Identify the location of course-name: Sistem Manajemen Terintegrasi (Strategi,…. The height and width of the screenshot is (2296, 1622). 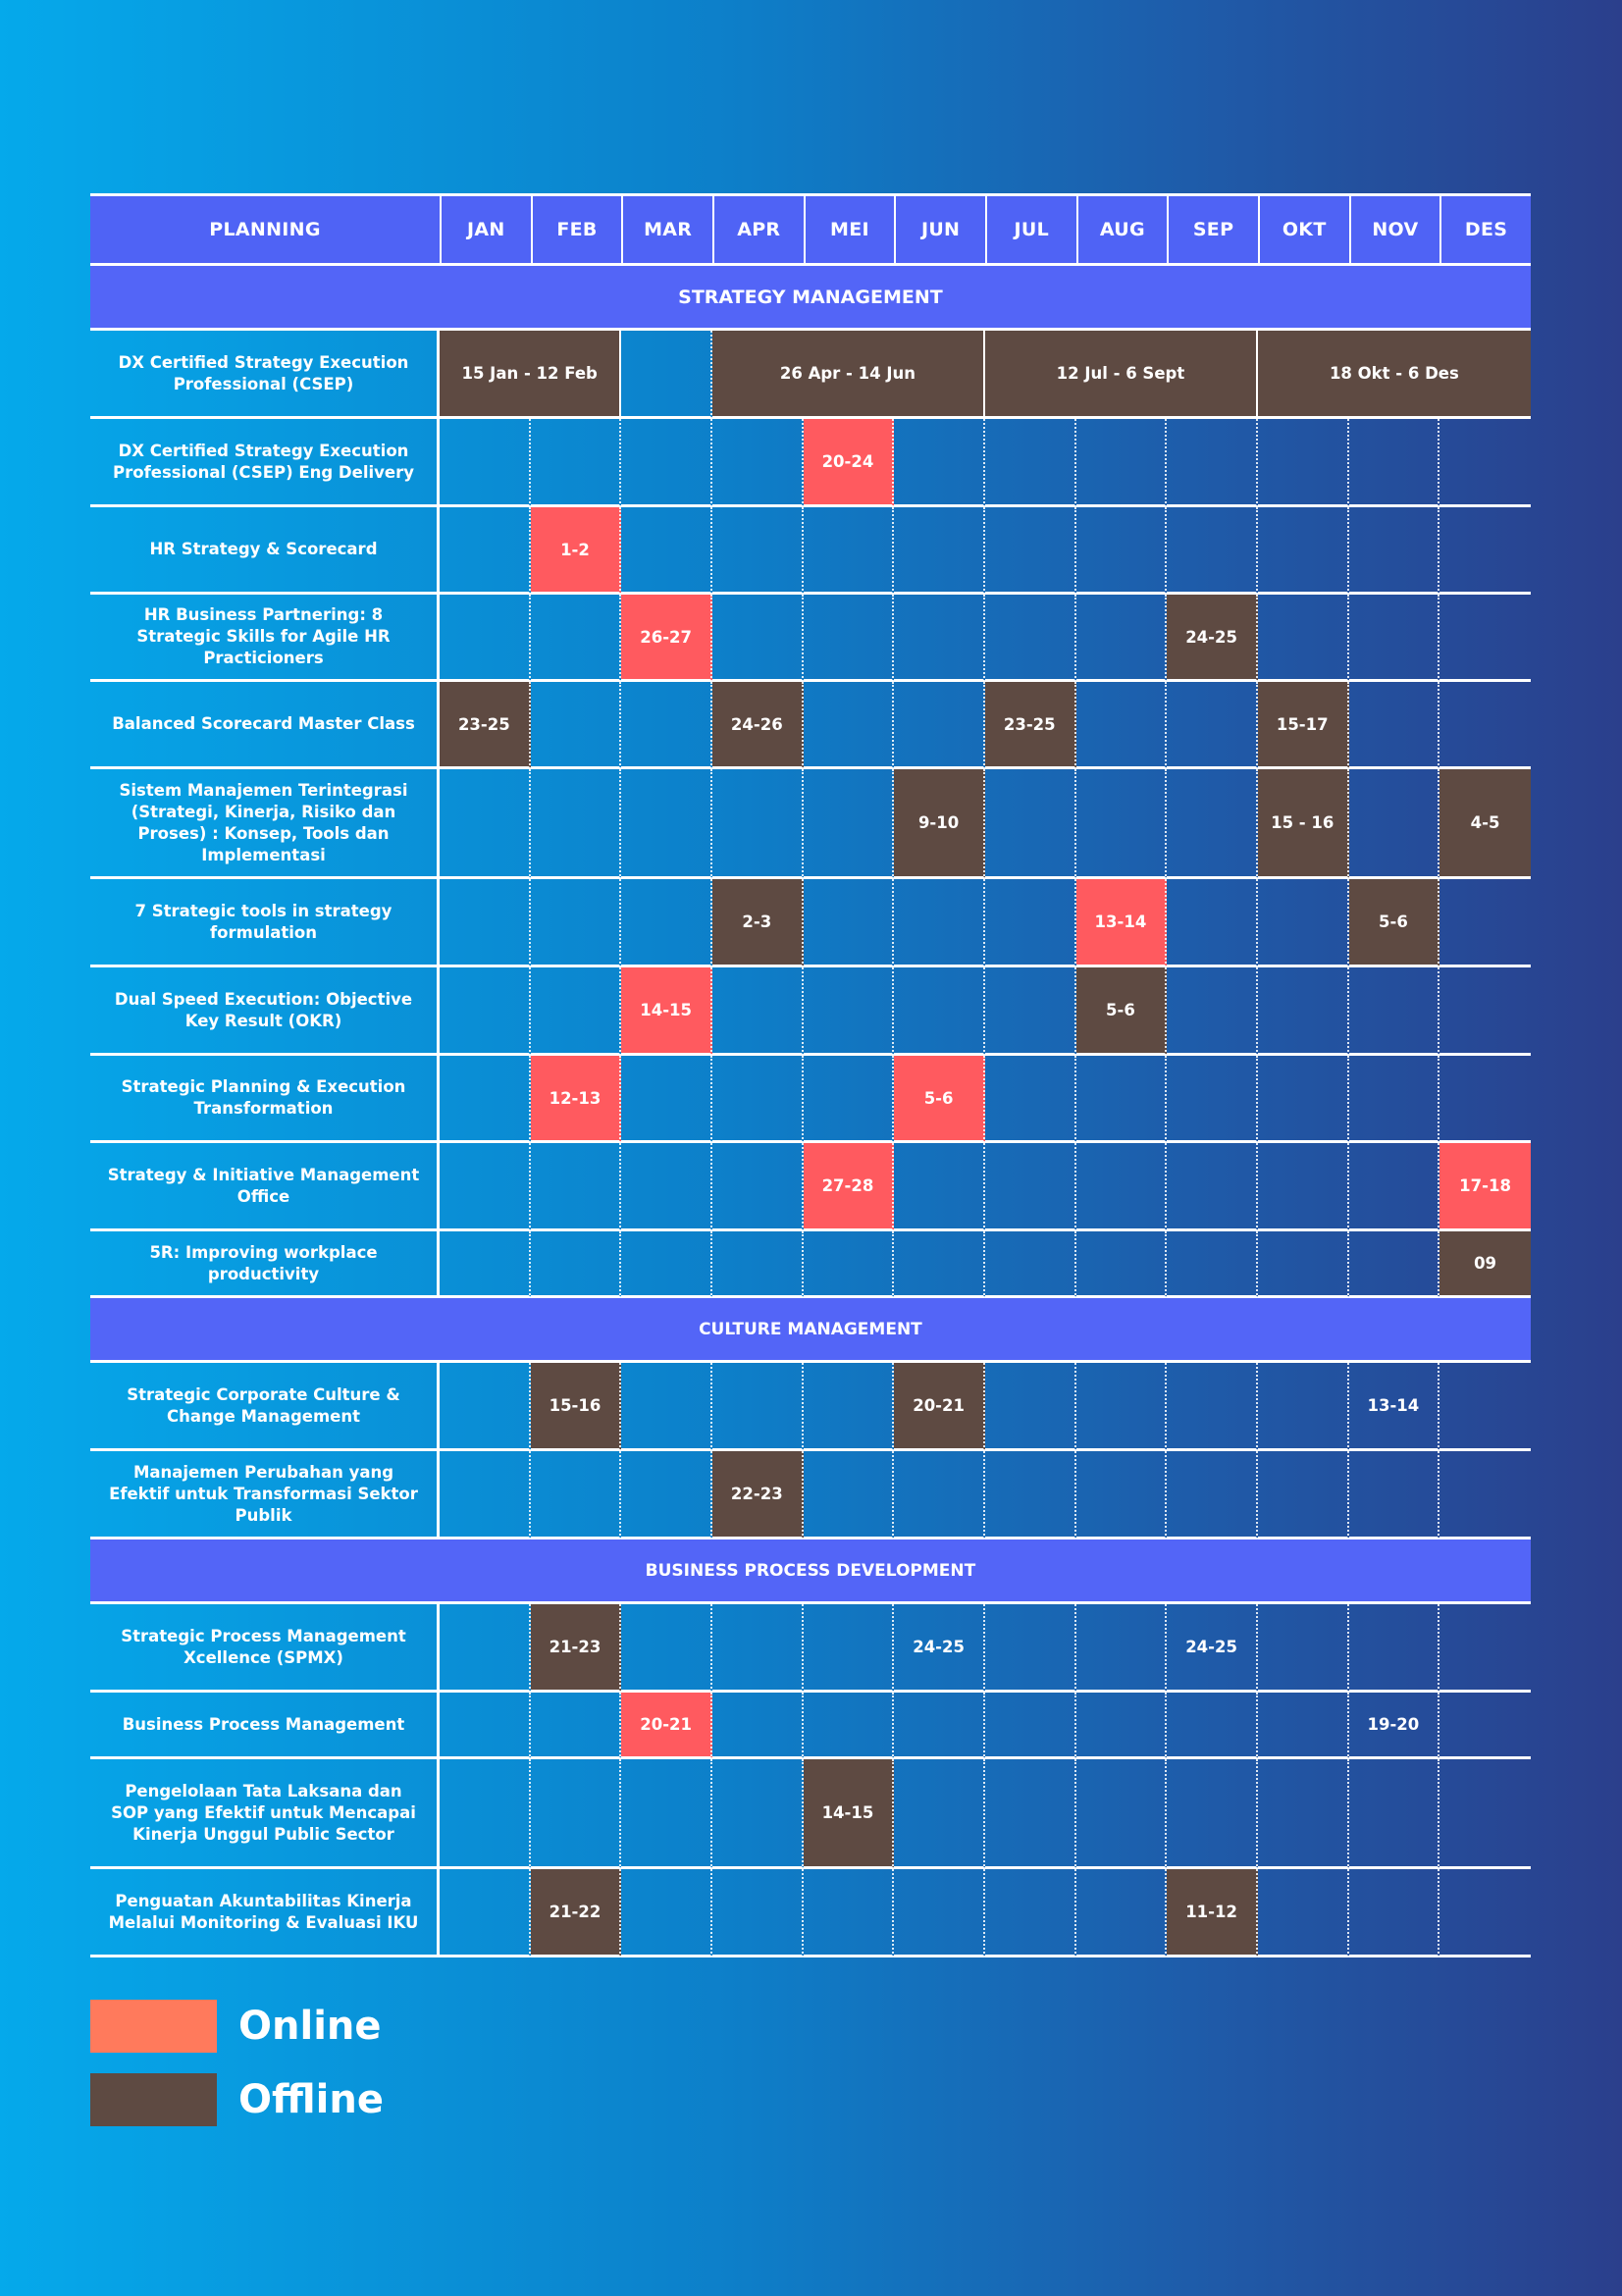
(265, 824).